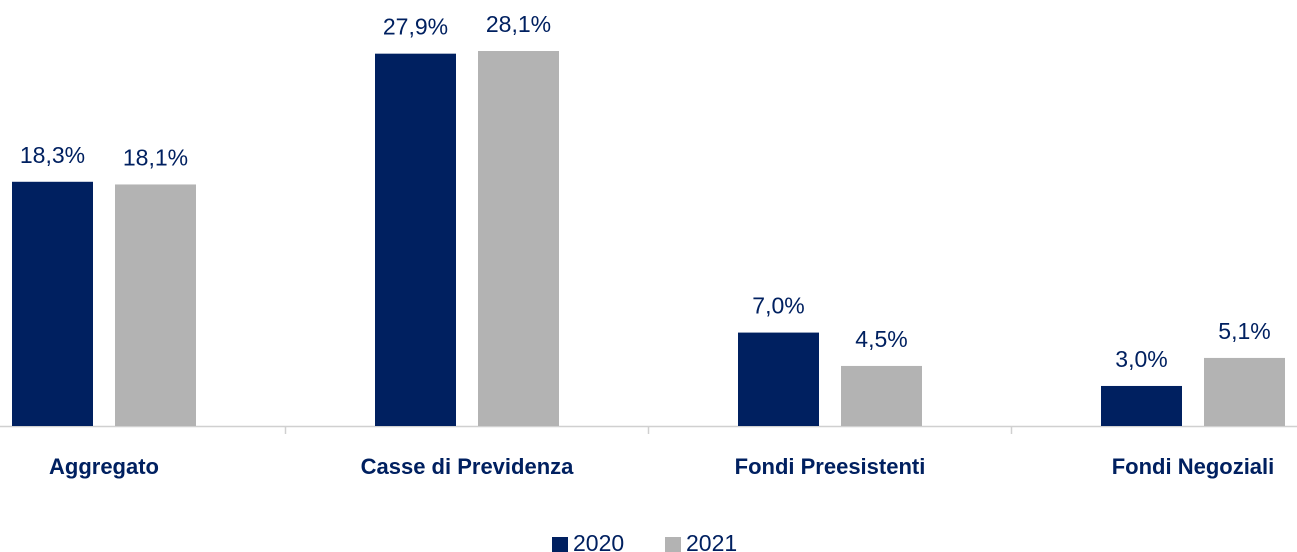  What do you see at coordinates (415, 27) in the screenshot?
I see `value-label: 27,9%` at bounding box center [415, 27].